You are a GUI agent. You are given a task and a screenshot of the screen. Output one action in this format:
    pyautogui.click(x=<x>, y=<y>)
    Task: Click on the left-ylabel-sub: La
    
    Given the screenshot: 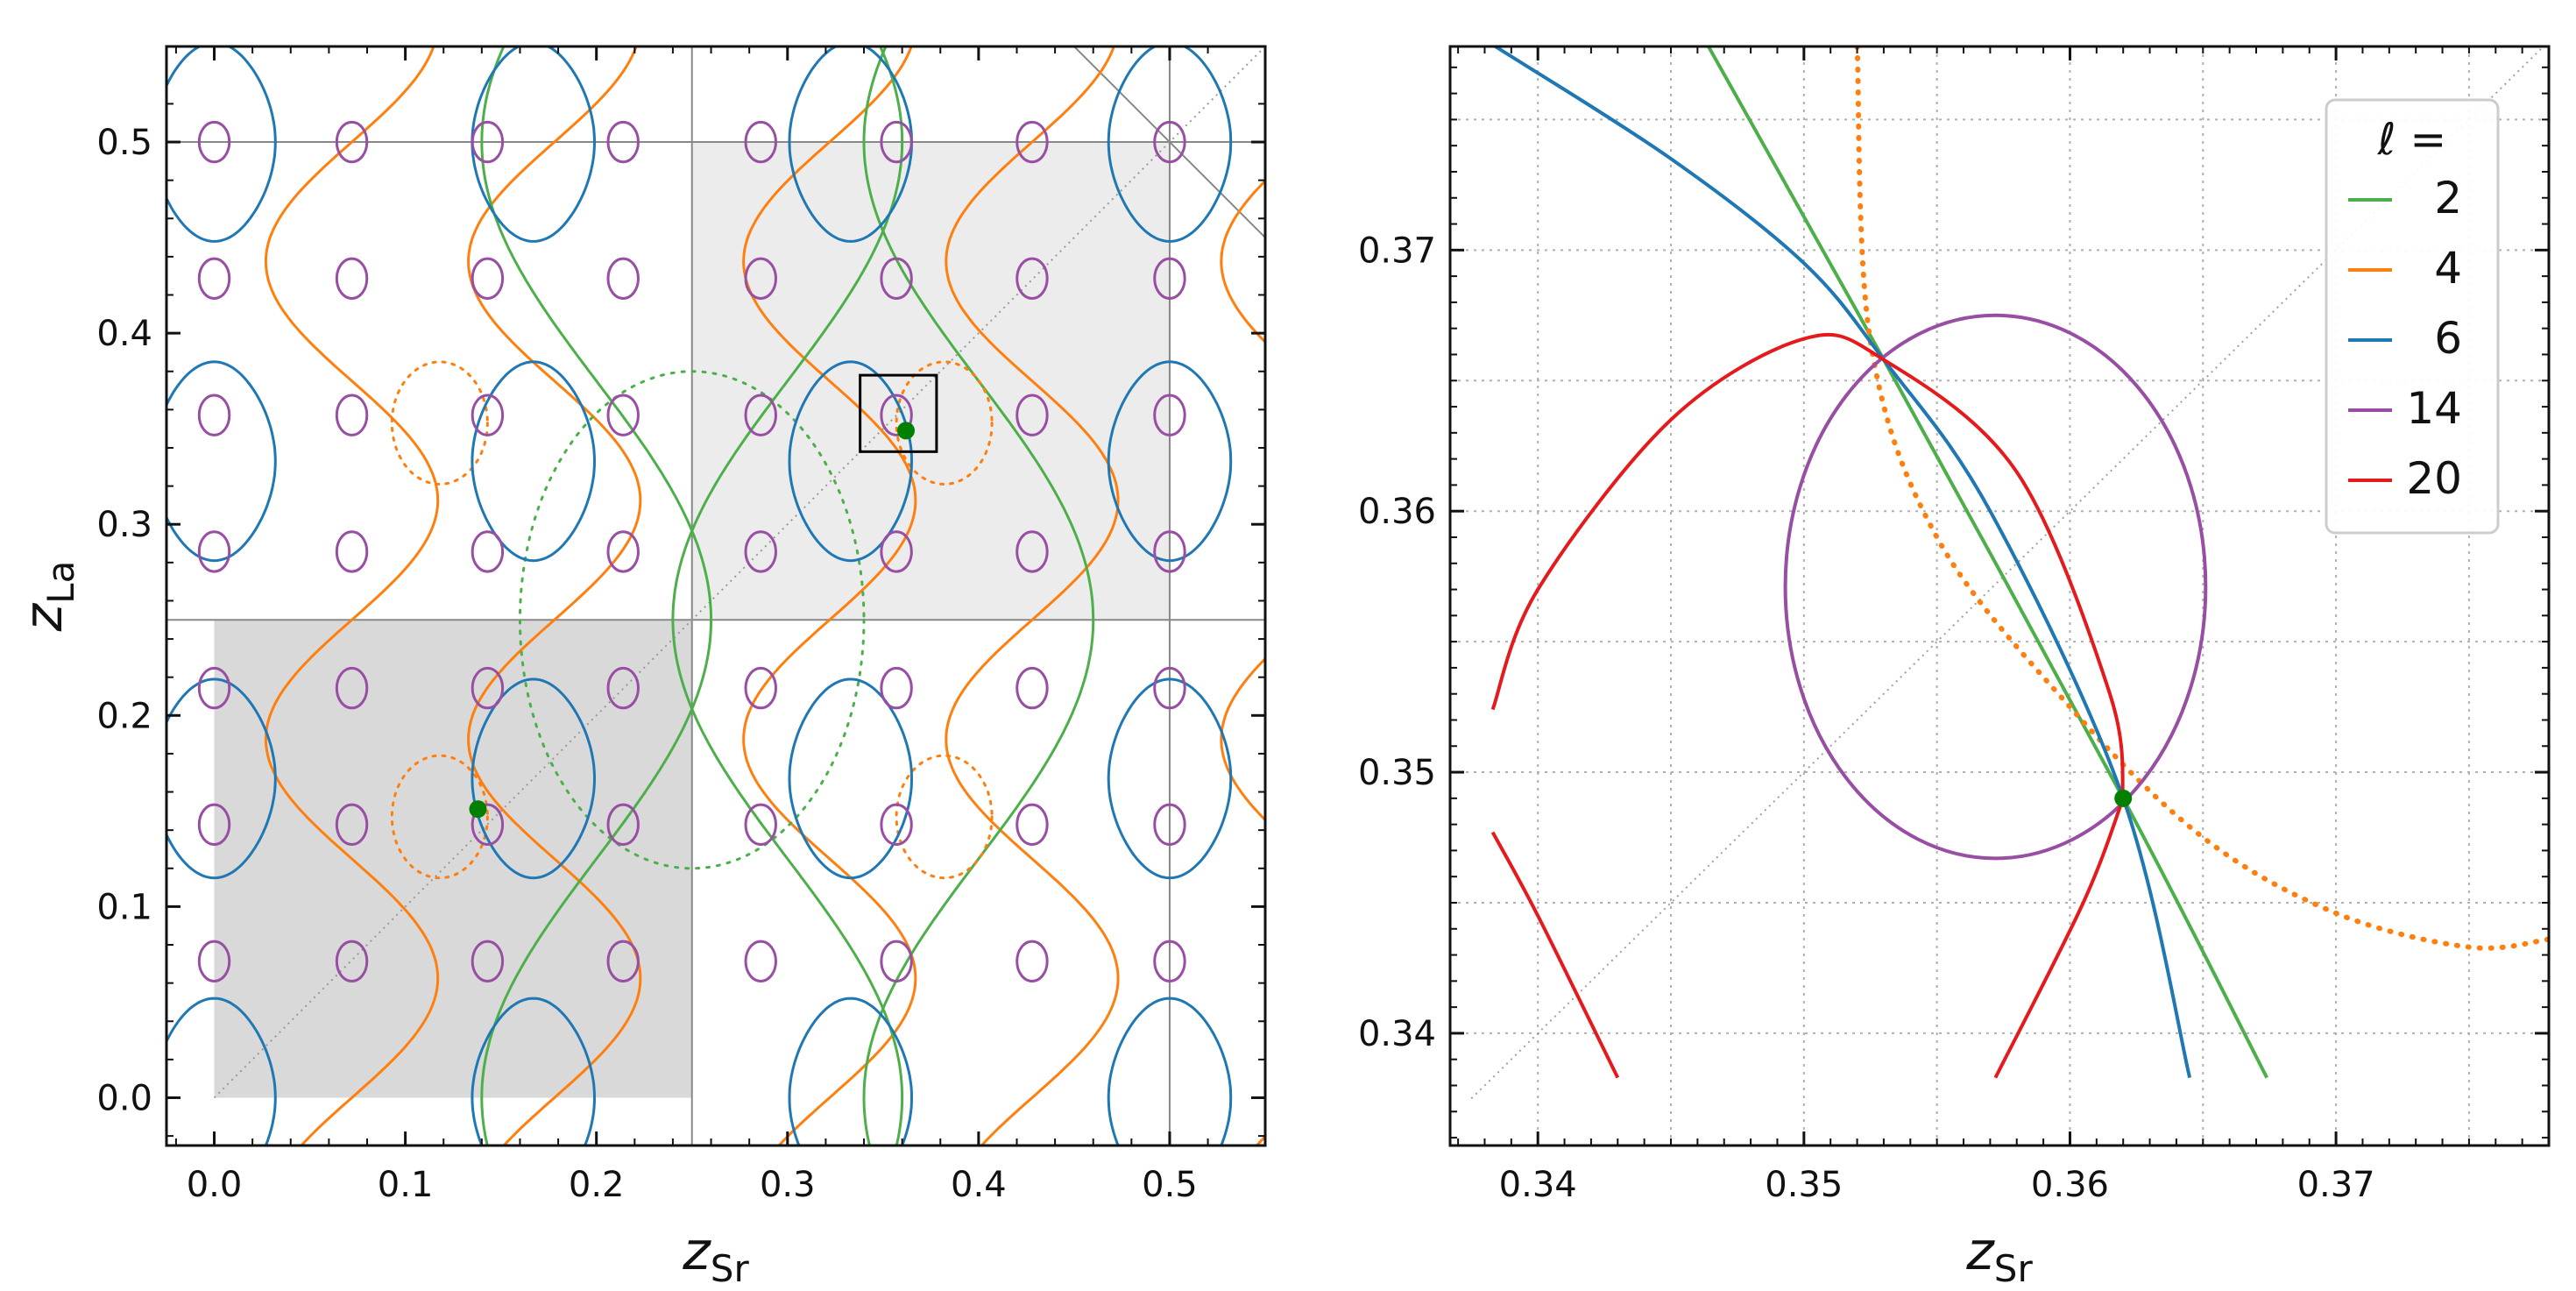 What is the action you would take?
    pyautogui.click(x=60, y=582)
    